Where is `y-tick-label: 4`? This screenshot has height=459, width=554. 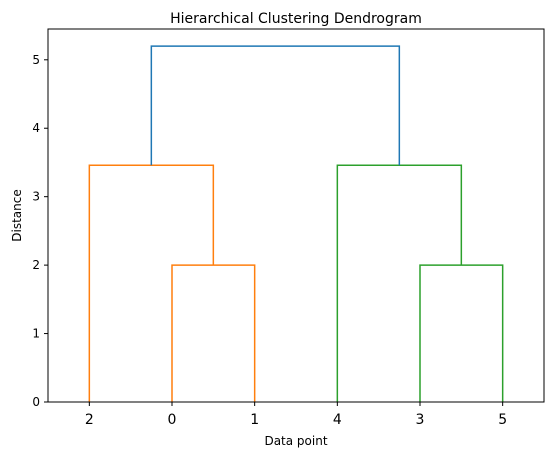
y-tick-label: 4 is located at coordinates (36, 128).